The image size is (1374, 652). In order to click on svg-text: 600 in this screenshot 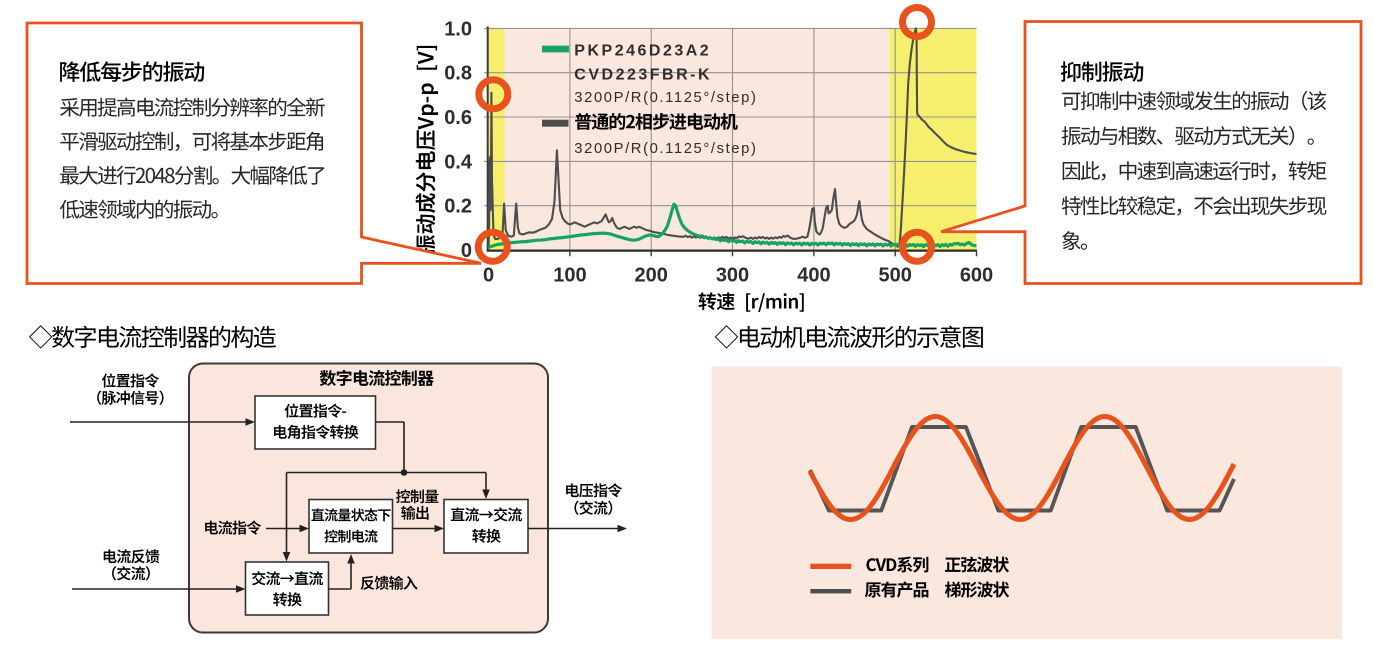, I will do `click(976, 276)`.